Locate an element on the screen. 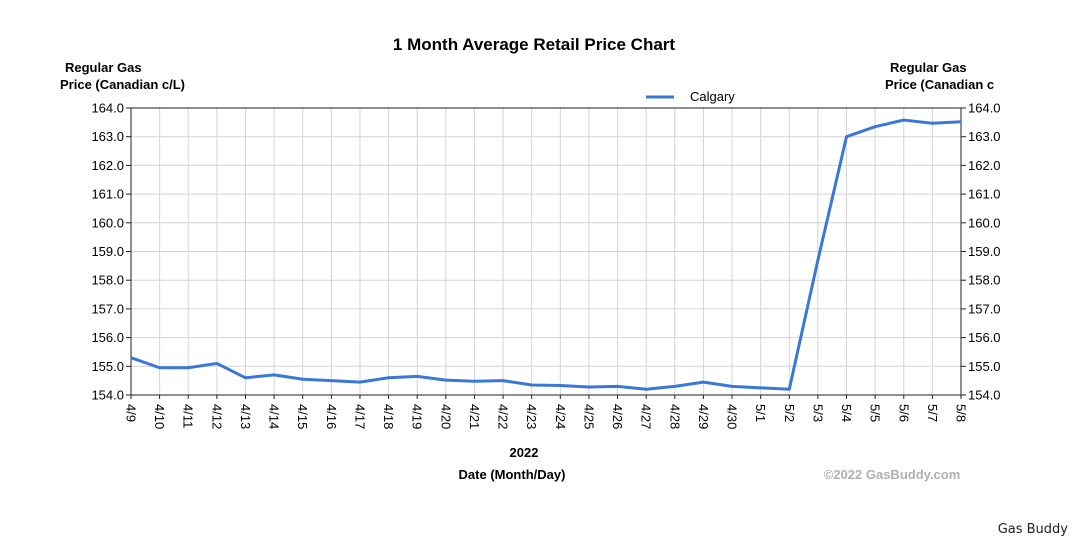 This screenshot has height=556, width=1080. watermark: ©2022 GasBuddy.com is located at coordinates (892, 474).